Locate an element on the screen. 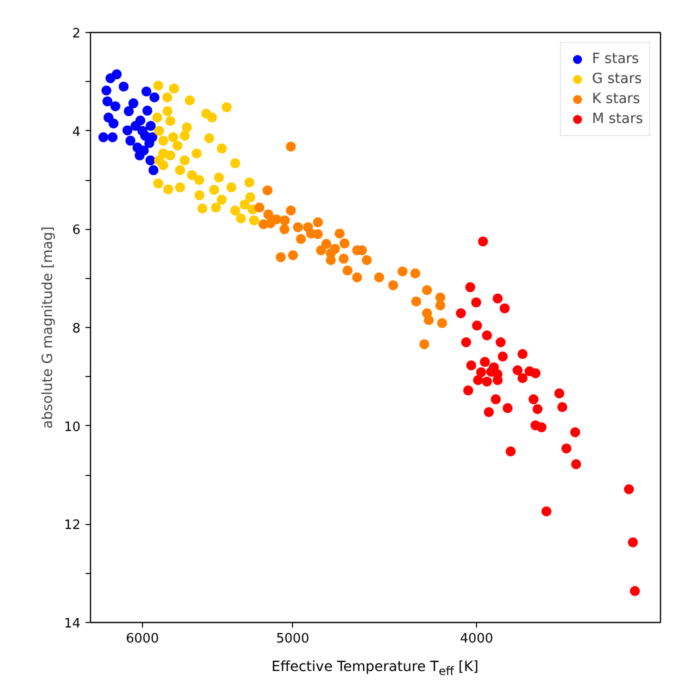 The height and width of the screenshot is (681, 683). x-tick-label: 6000 is located at coordinates (142, 639).